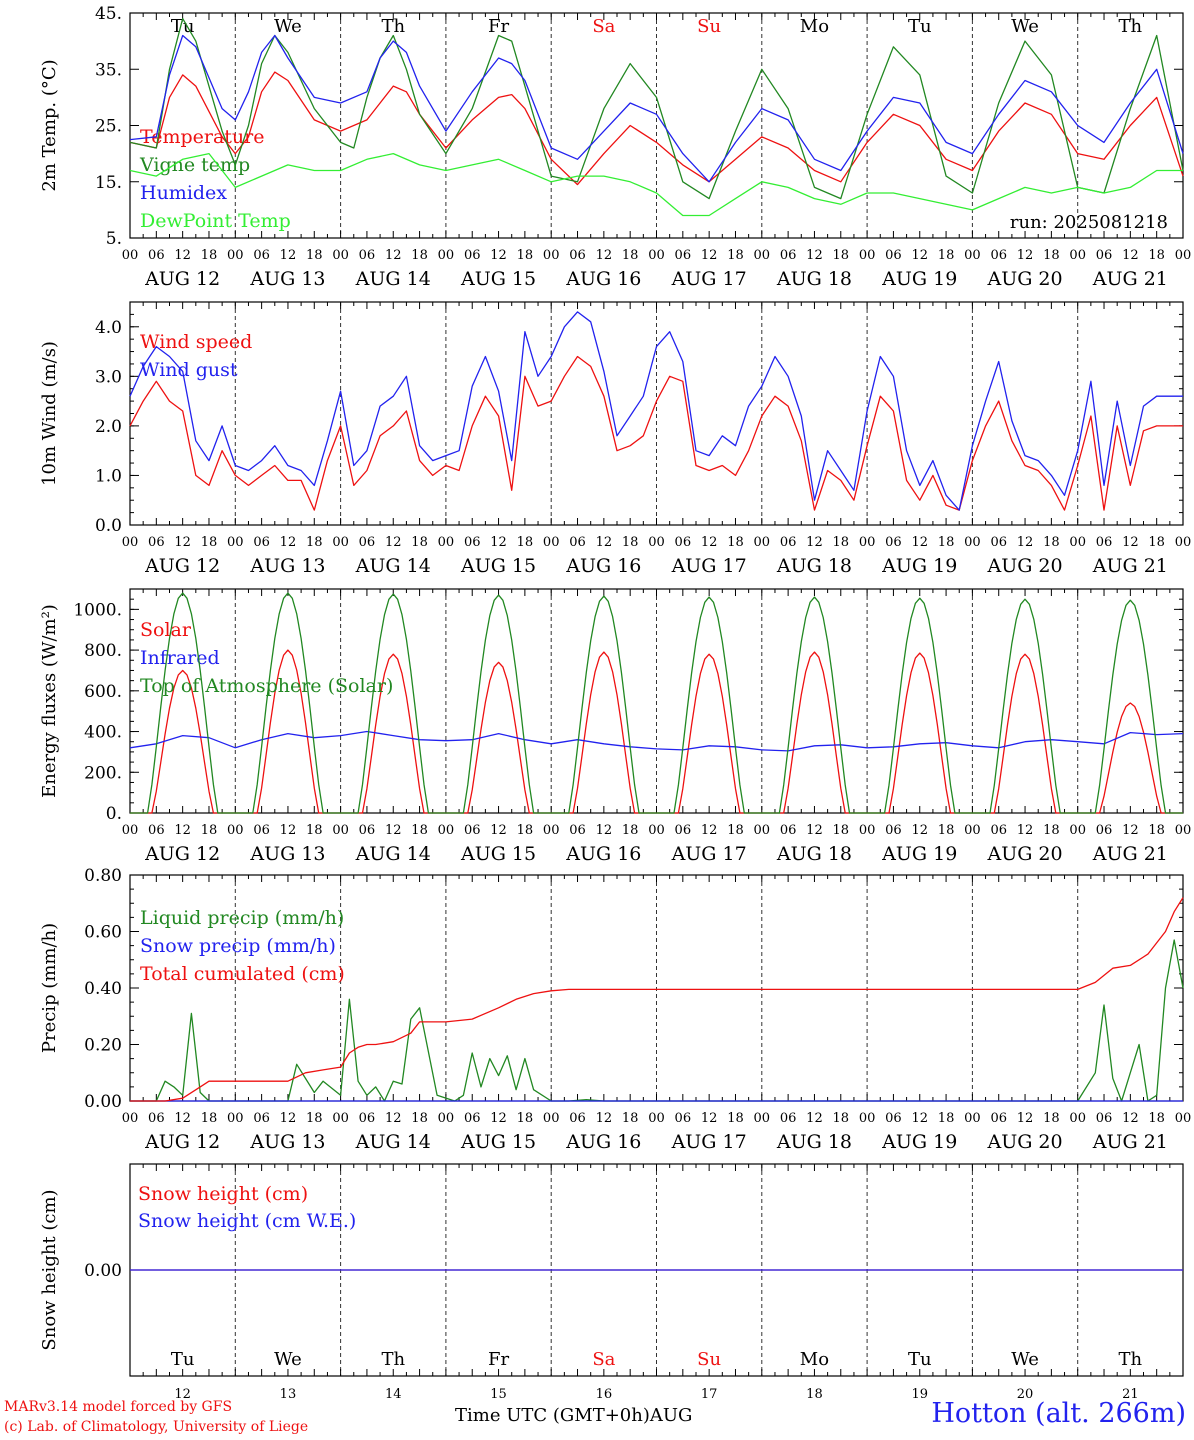 The width and height of the screenshot is (1194, 1440). Describe the element at coordinates (603, 854) in the screenshot. I see `x-date-label: AUG 16` at that location.